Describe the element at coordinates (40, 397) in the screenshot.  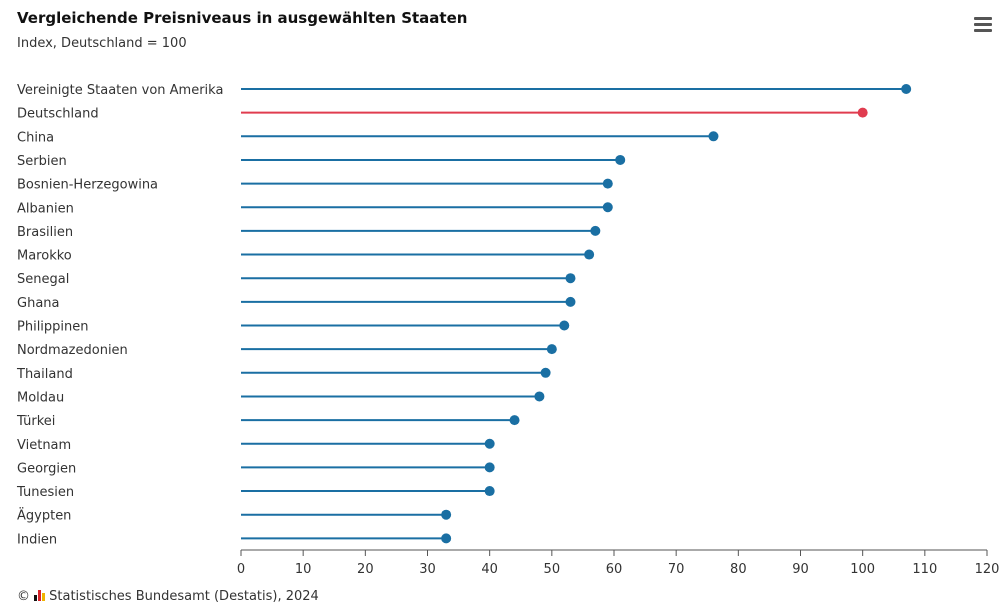
I see `category-label: Moldau` at that location.